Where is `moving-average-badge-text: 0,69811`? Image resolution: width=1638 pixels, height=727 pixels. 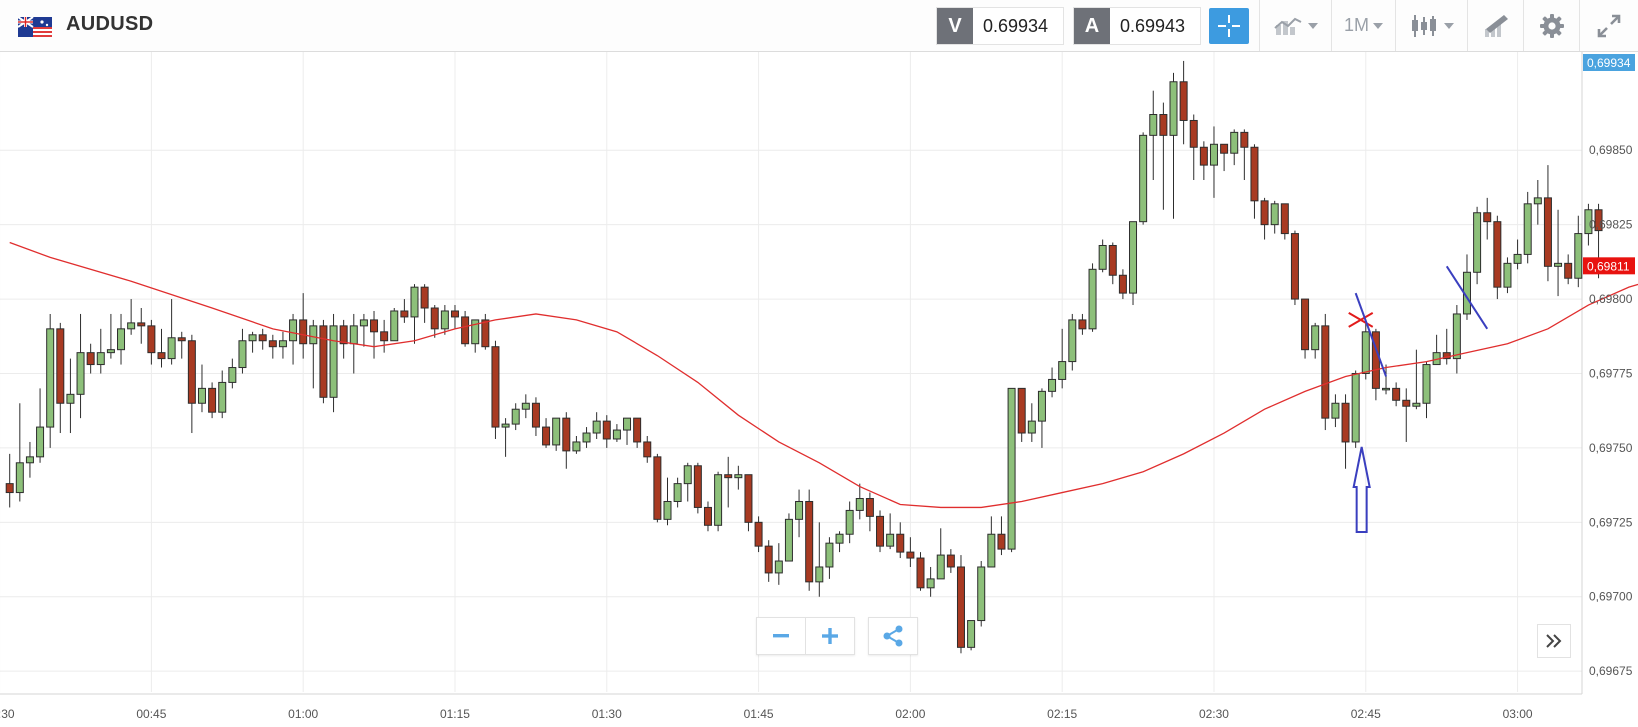
moving-average-badge-text: 0,69811 is located at coordinates (1608, 266).